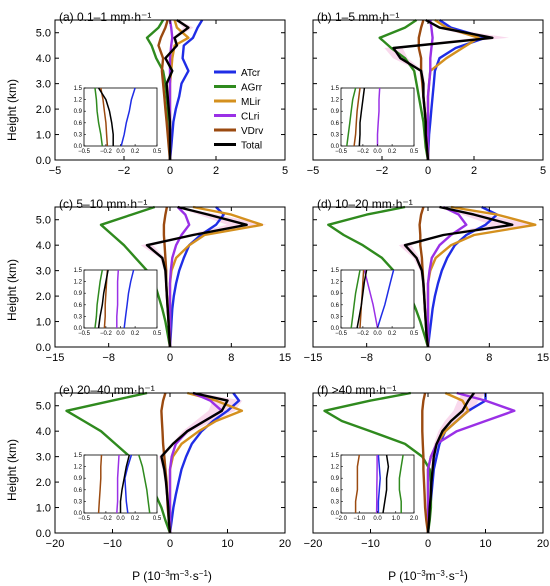  Describe the element at coordinates (55, 358) in the screenshot. I see `x-tick-label: −15` at that location.